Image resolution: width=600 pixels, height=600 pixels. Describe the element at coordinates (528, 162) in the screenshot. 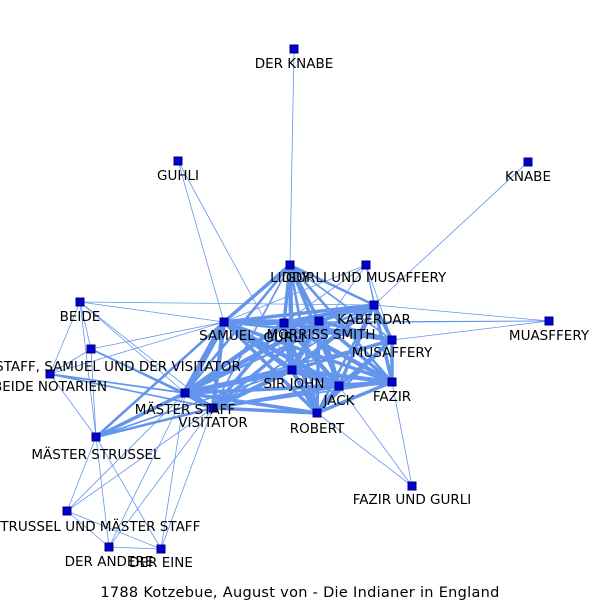

I see `node-knabe` at that location.